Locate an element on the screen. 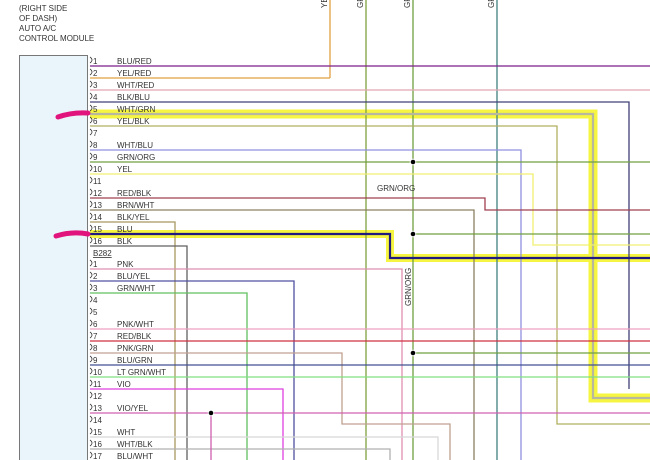 The height and width of the screenshot is (460, 650). pin-number: 10 is located at coordinates (97, 169).